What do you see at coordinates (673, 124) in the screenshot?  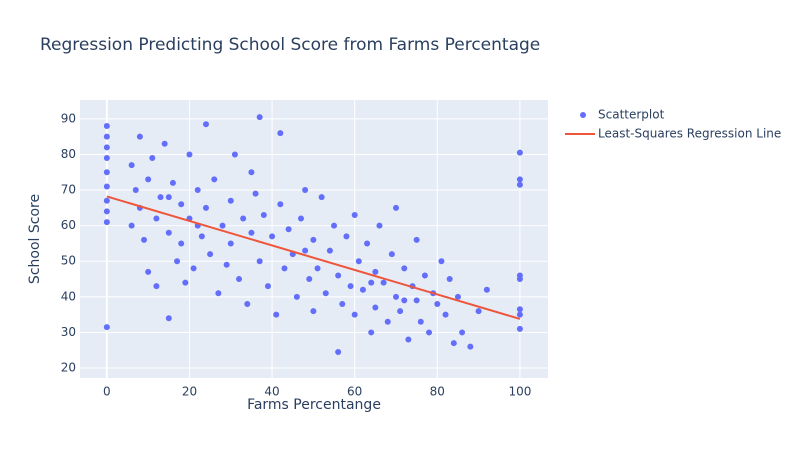 I see `legend: Scatterplot Least-Squares Regression Line` at bounding box center [673, 124].